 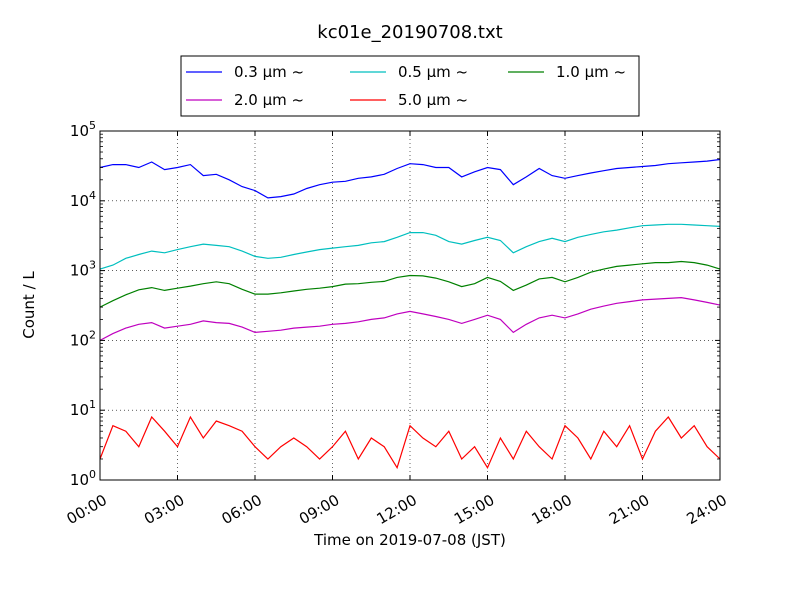 What do you see at coordinates (164, 509) in the screenshot?
I see `x-tick-label: 03:00` at bounding box center [164, 509].